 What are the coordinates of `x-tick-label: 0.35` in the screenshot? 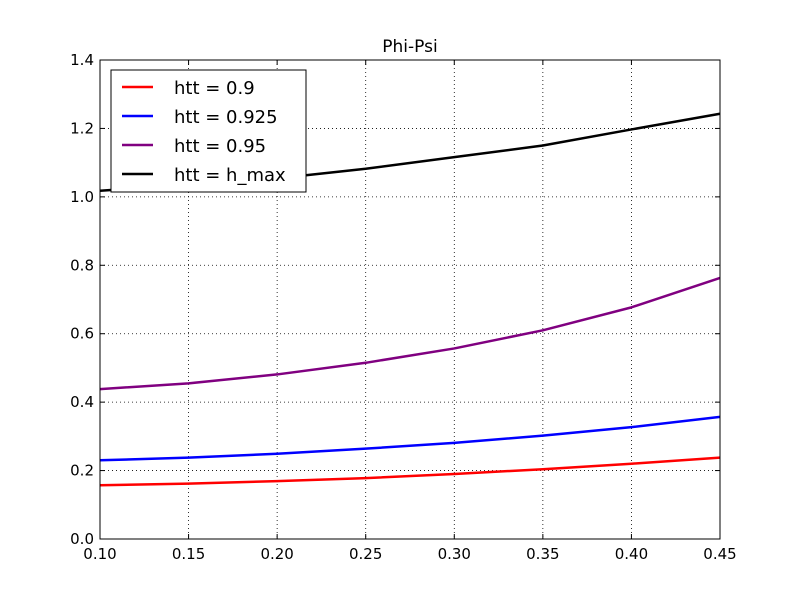 It's located at (542, 554).